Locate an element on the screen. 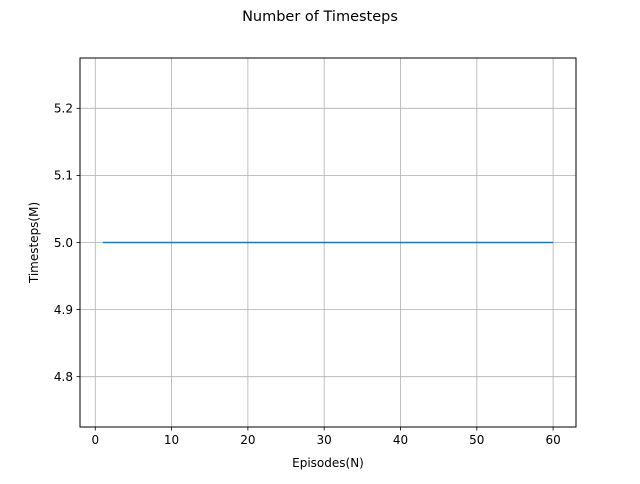 The width and height of the screenshot is (640, 484). x-tick-label: 40 is located at coordinates (400, 440).